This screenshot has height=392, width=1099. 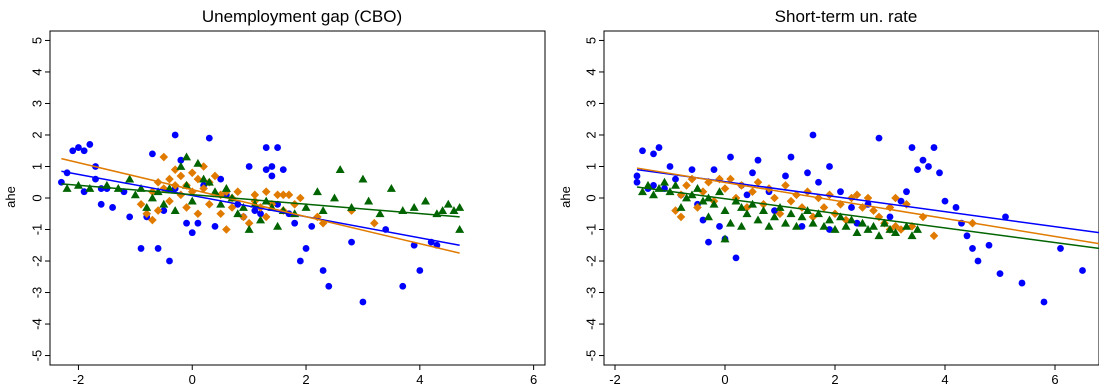 I want to click on y-tick-label: 2, so click(x=37, y=134).